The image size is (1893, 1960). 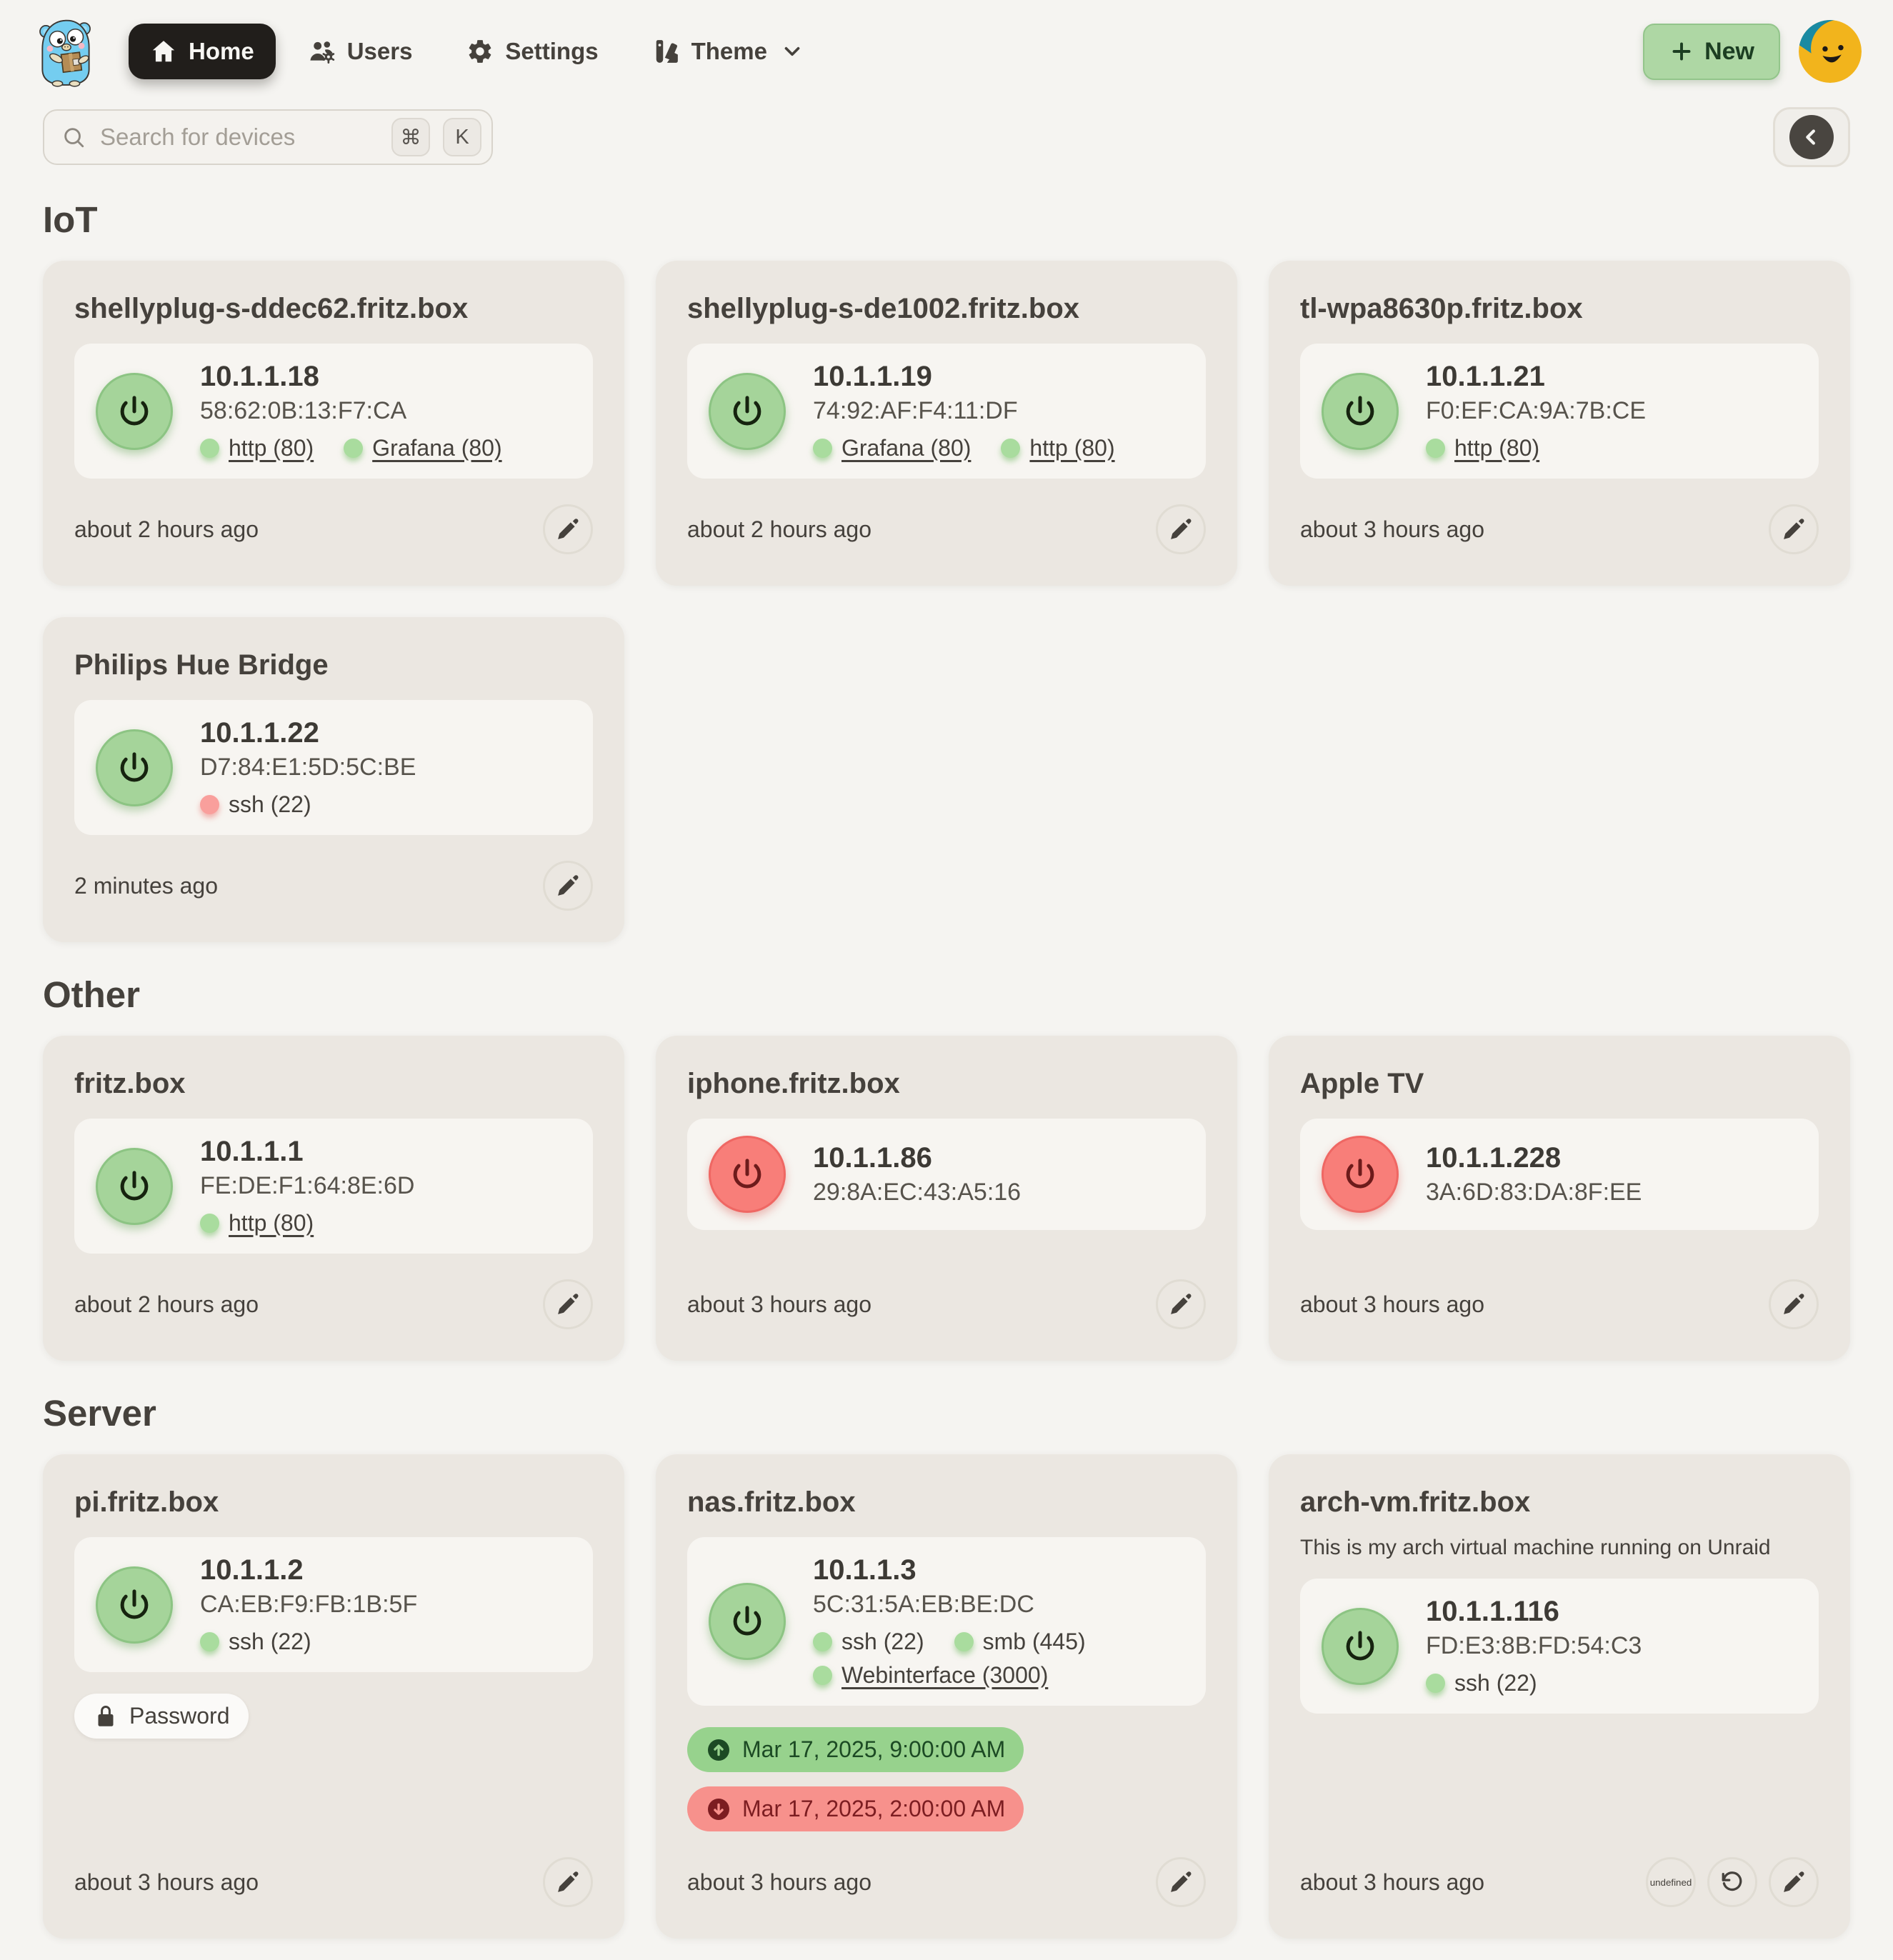 I want to click on chevron-down-icon, so click(x=792, y=51).